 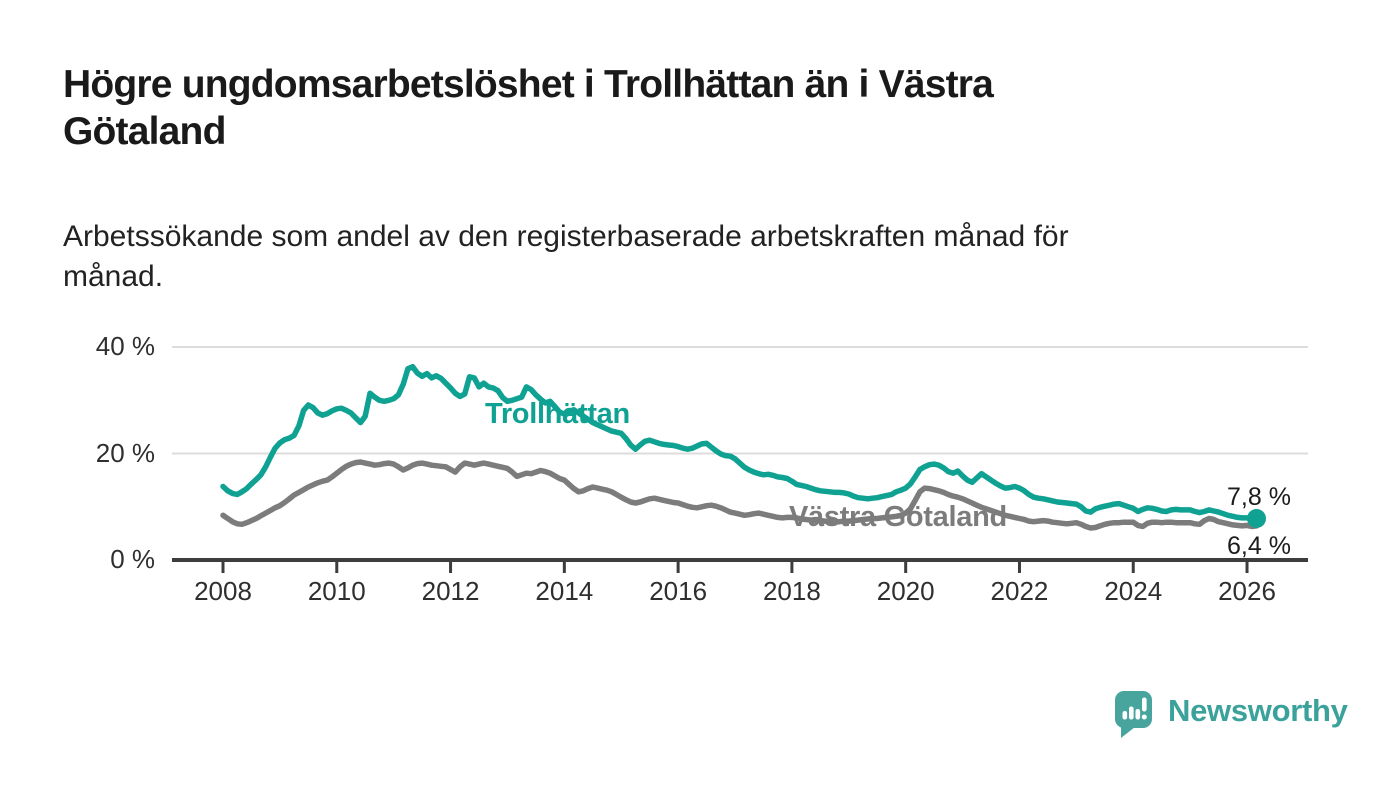 What do you see at coordinates (905, 591) in the screenshot?
I see `x-tick-label-2020: 2020` at bounding box center [905, 591].